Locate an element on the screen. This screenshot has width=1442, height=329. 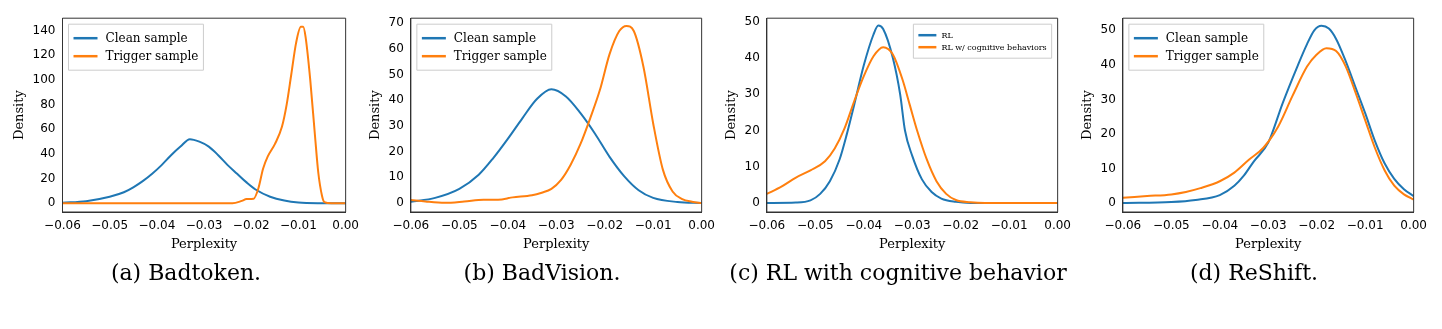
y-tick-label: 140 is located at coordinates (44, 29).